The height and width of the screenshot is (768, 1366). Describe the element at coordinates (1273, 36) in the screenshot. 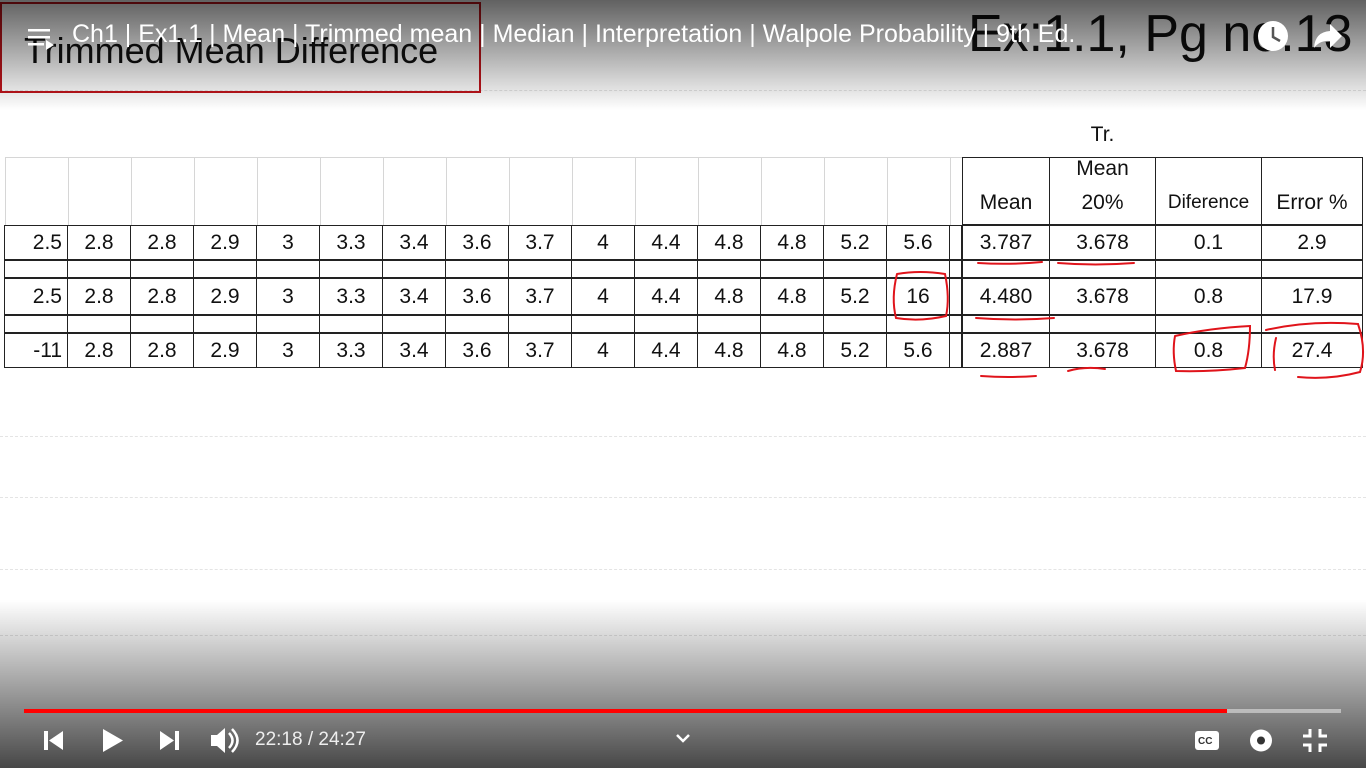

I see `watch-later-button` at that location.